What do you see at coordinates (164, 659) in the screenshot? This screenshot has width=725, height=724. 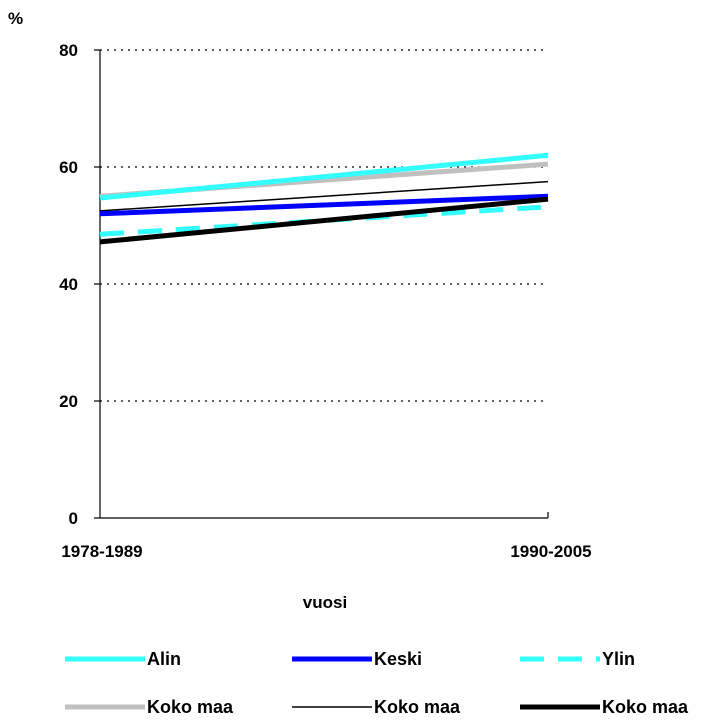 I see `legend-label: Alin` at bounding box center [164, 659].